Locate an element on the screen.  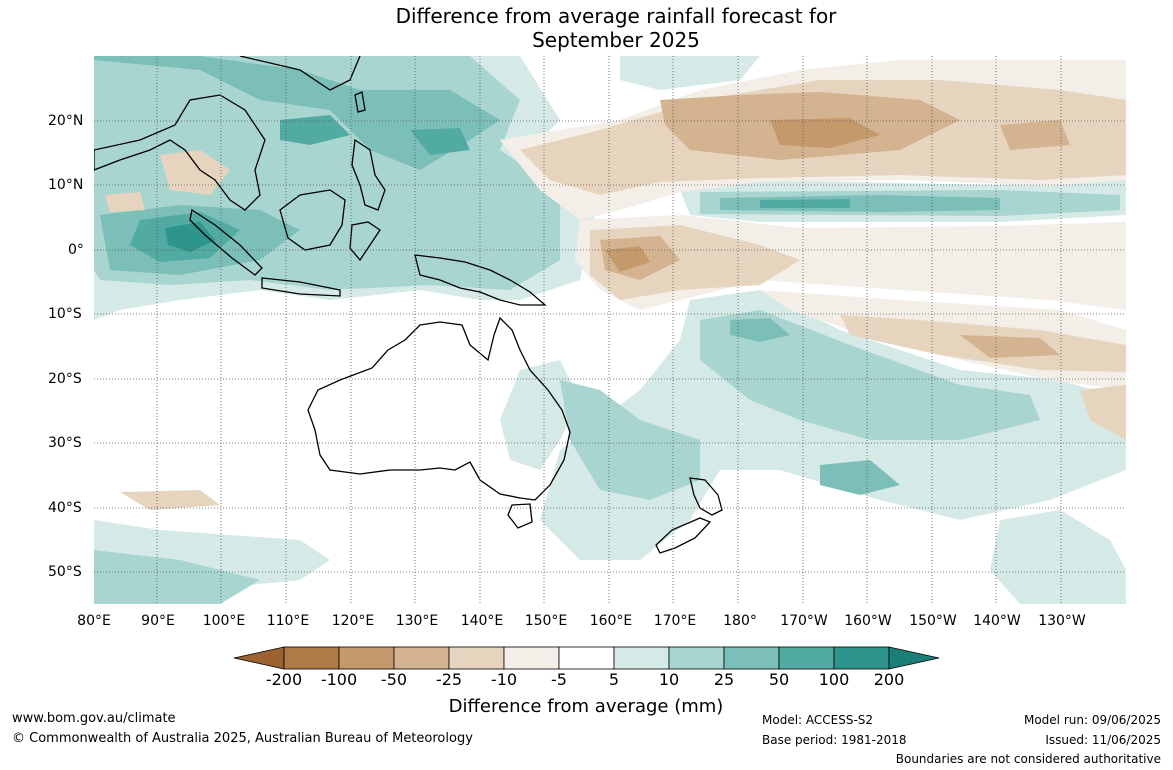
lon-label: 160°W is located at coordinates (868, 621).